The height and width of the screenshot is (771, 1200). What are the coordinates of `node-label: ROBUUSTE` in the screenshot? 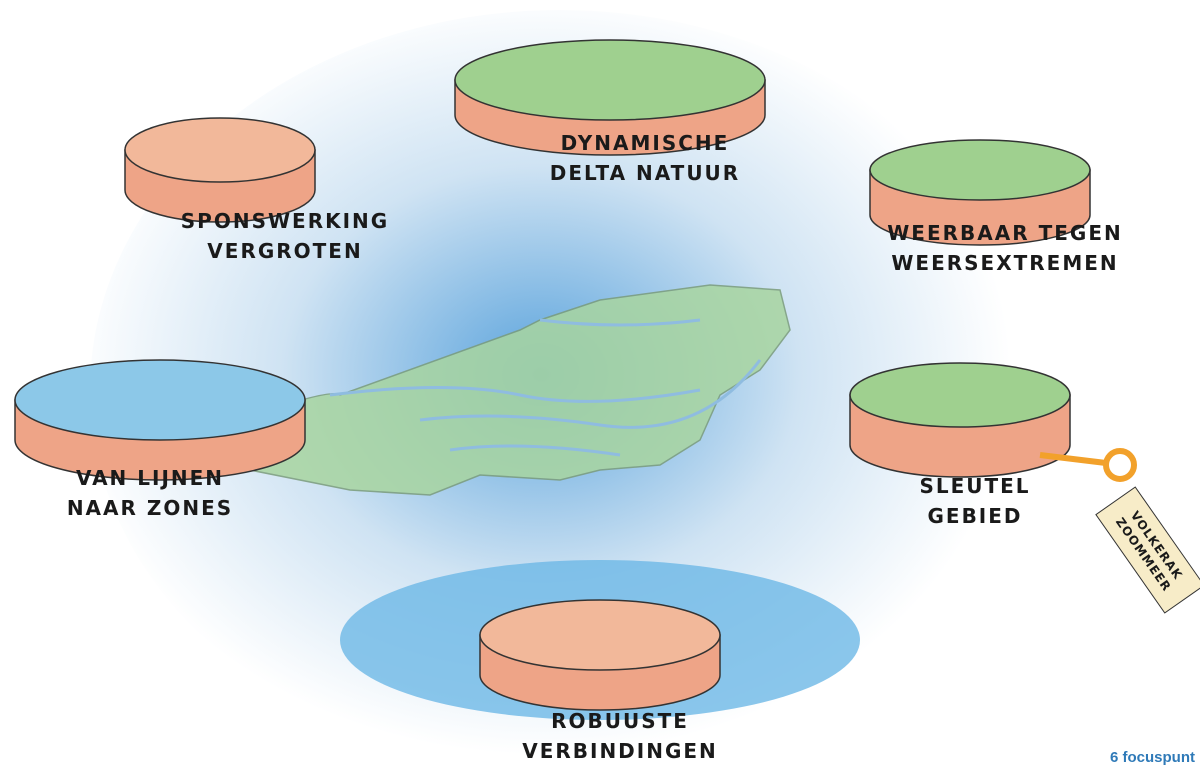 It's located at (620, 721).